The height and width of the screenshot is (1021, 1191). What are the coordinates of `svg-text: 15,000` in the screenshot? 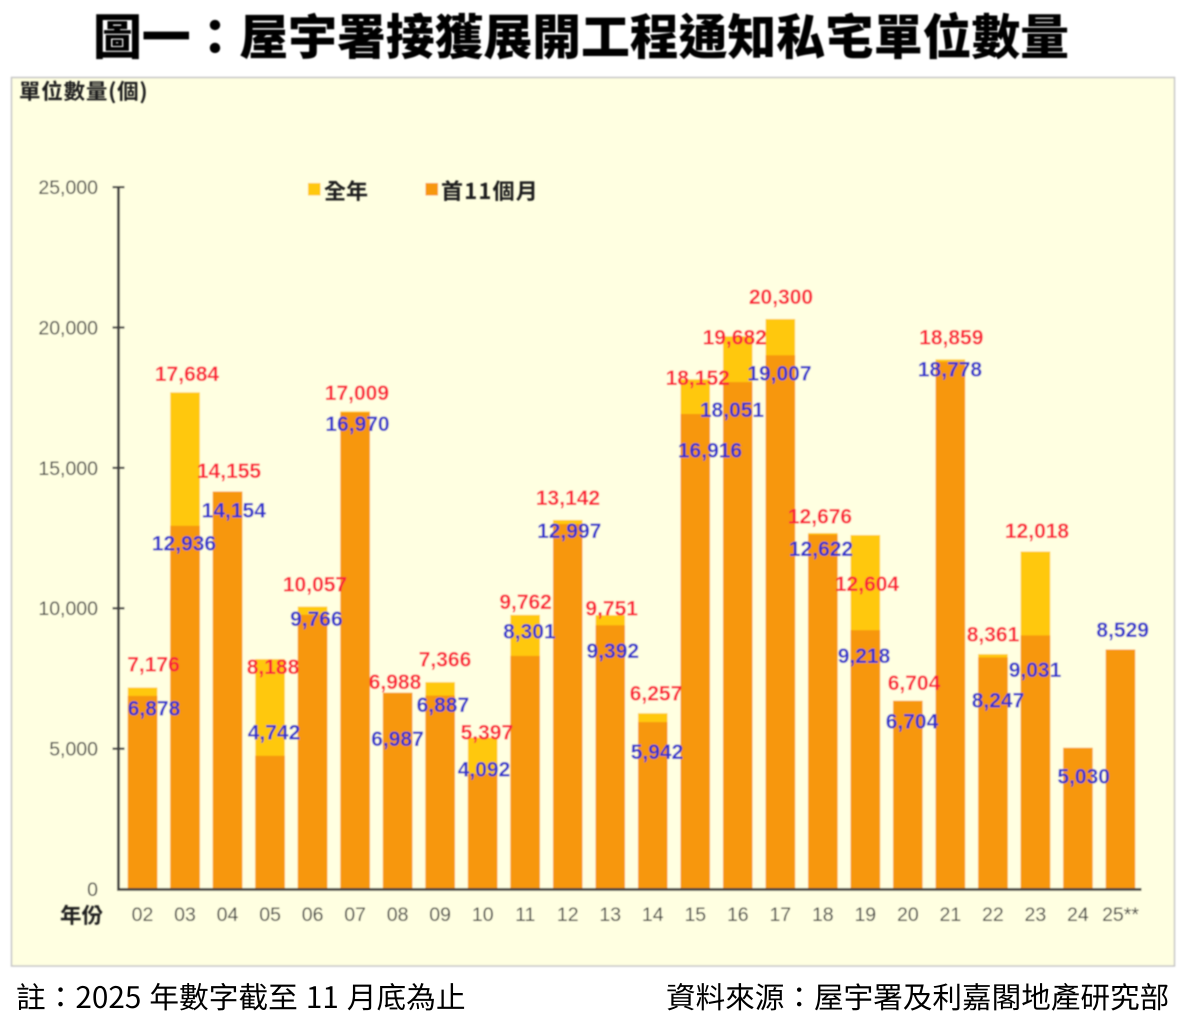 It's located at (68, 469).